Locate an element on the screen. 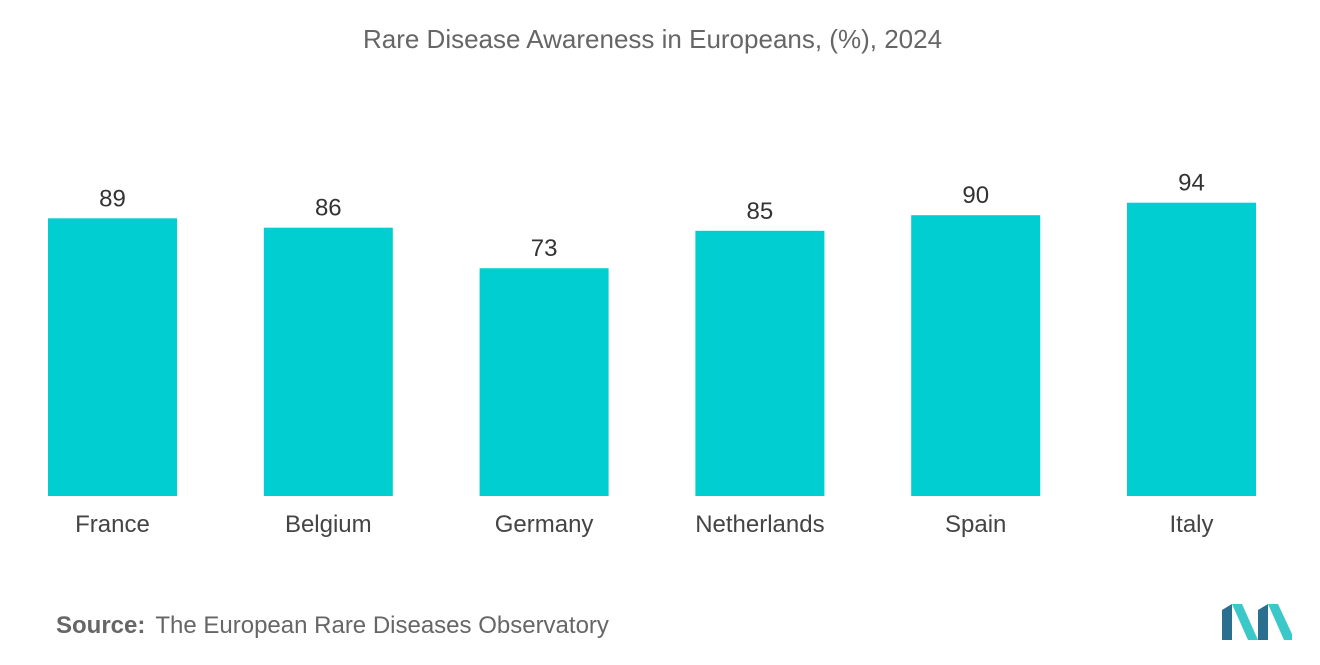 This screenshot has width=1320, height=665. logo-right-diagonal is located at coordinates (1280, 622).